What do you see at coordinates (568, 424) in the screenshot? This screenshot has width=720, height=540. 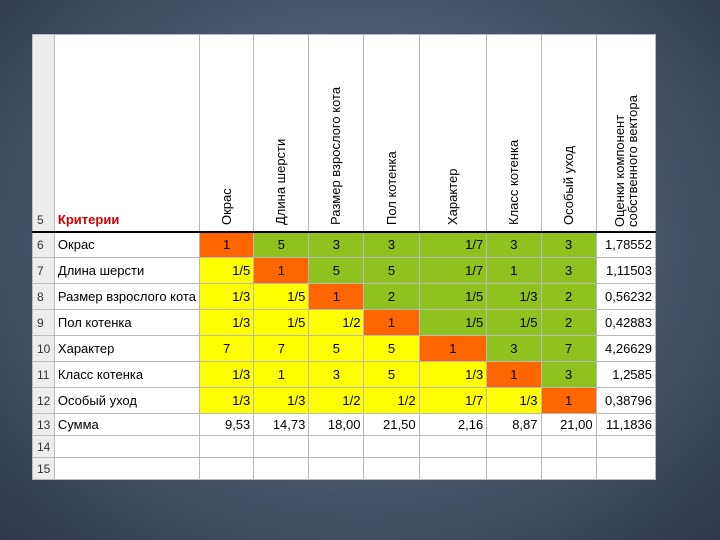 I see `sum-cell: 21,00` at bounding box center [568, 424].